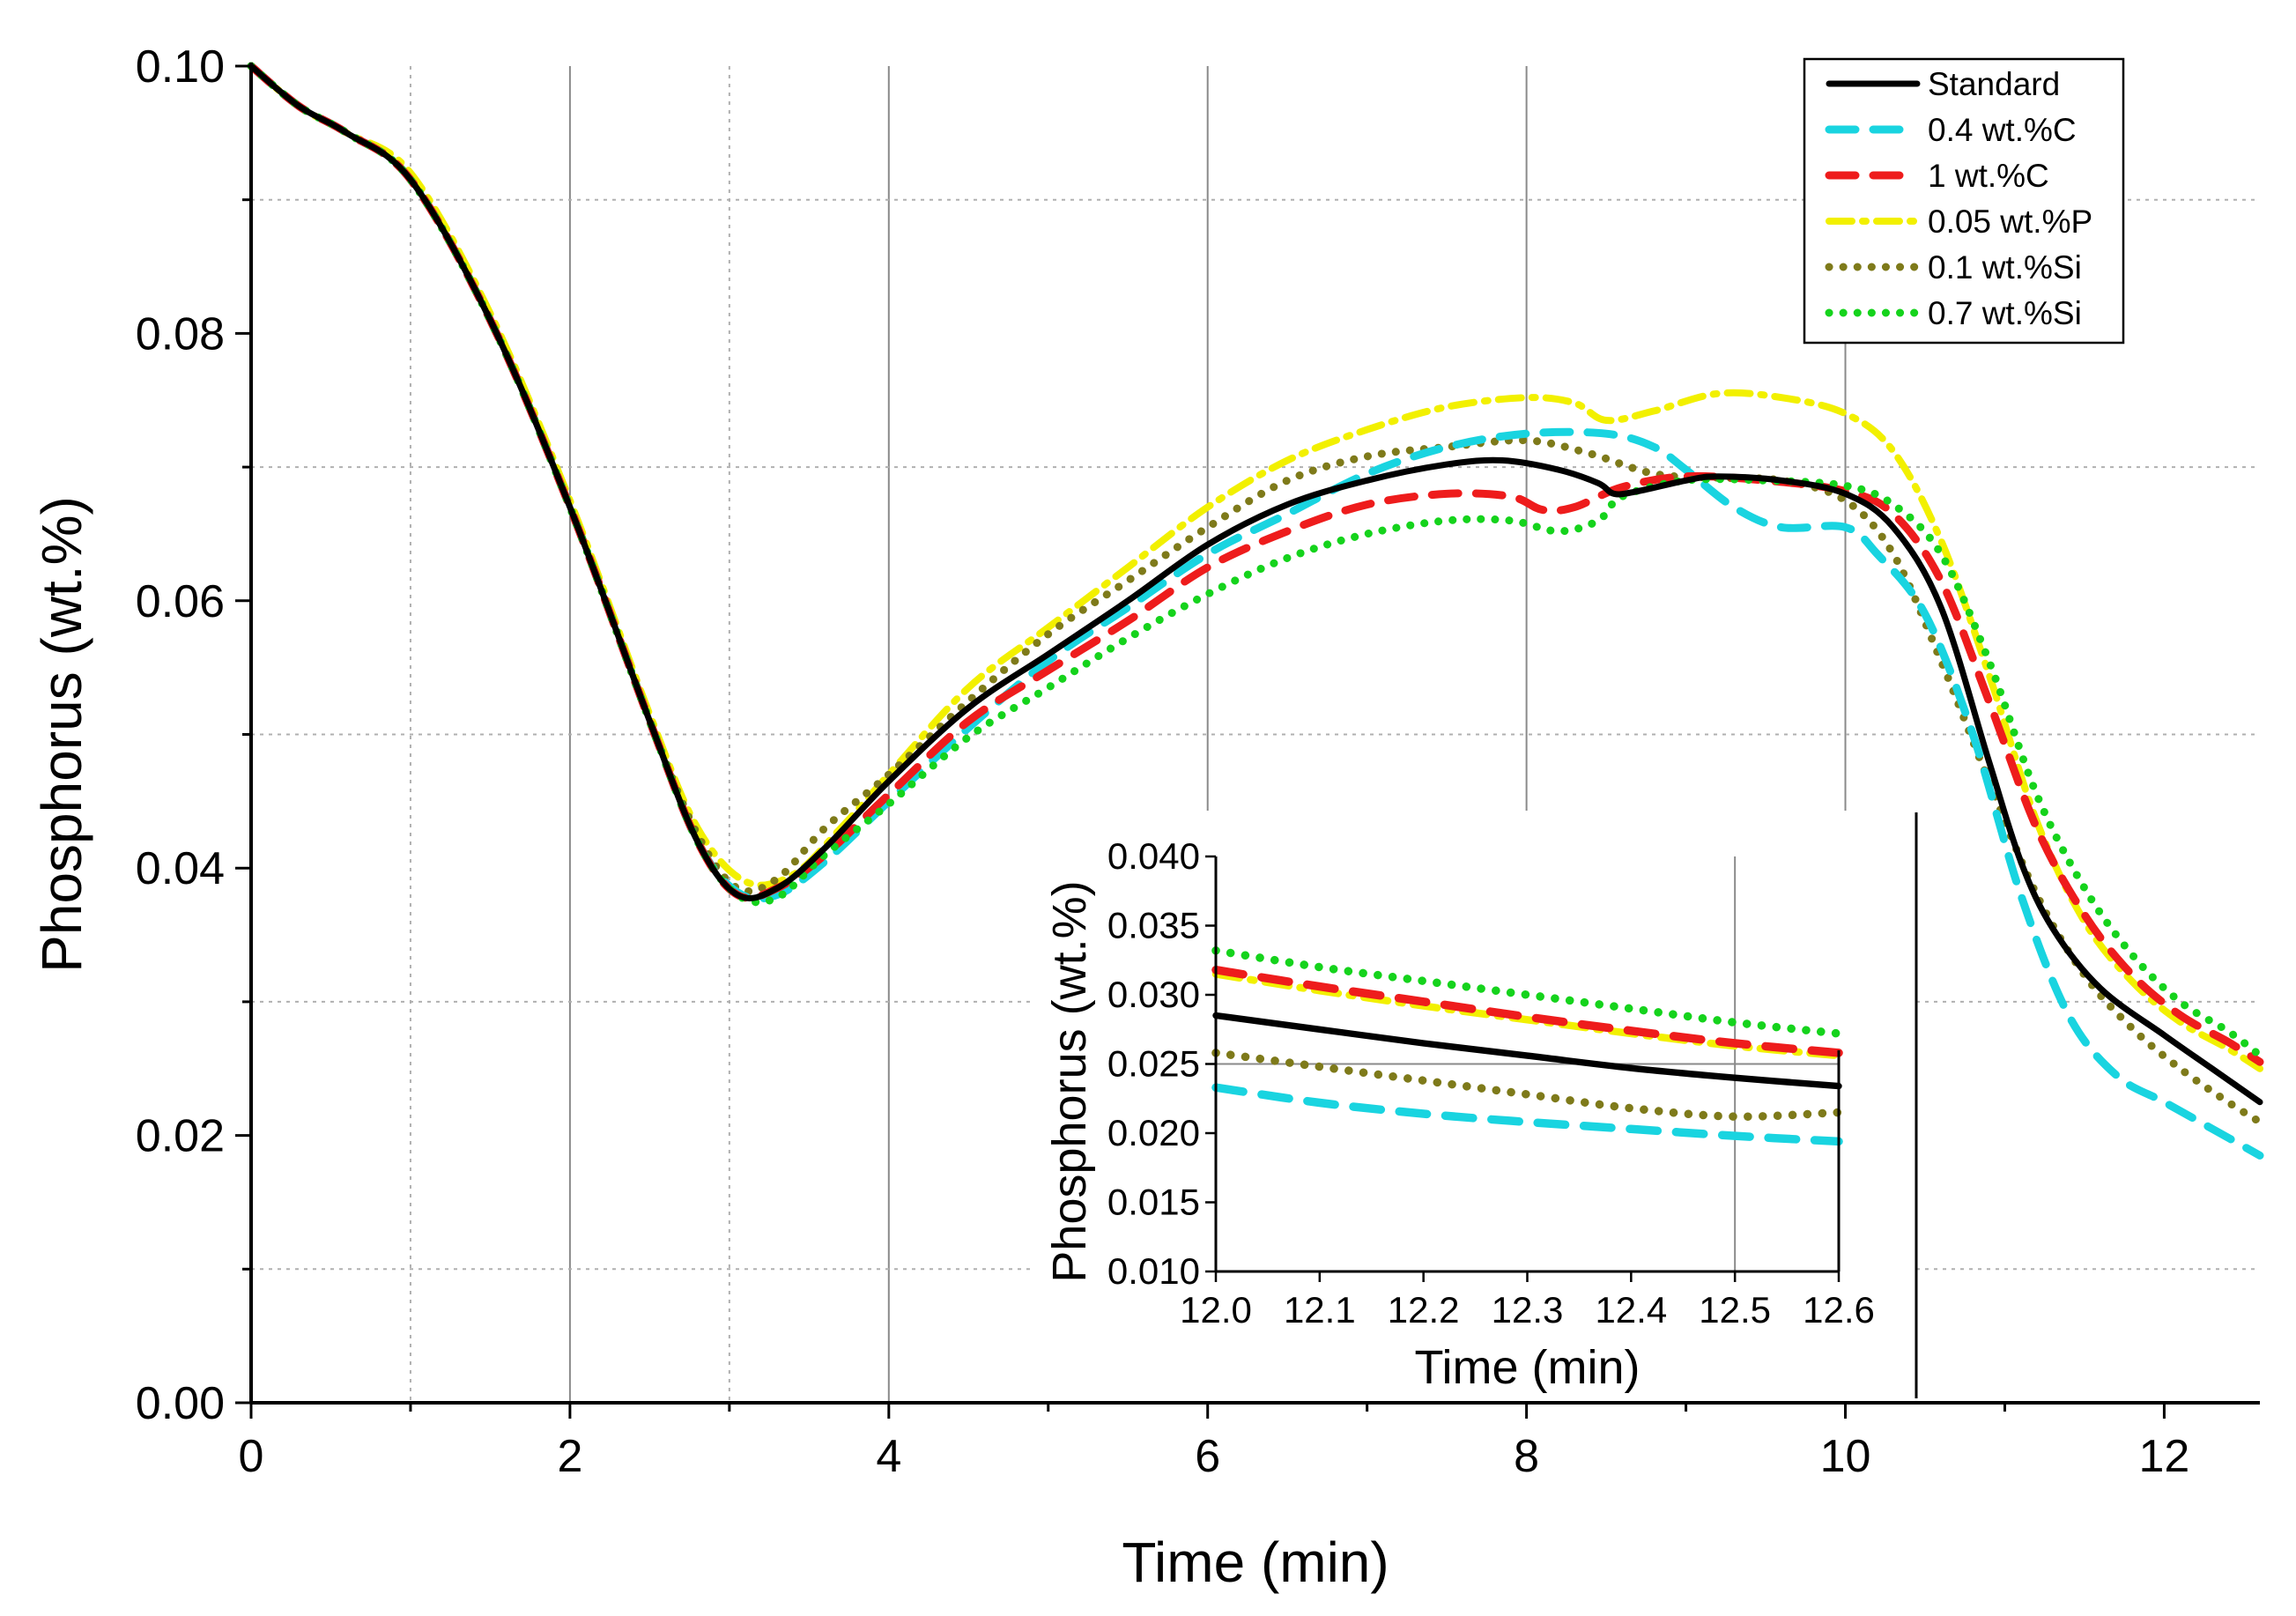  Describe the element at coordinates (180, 67) in the screenshot. I see `y-tick-label-5: 0.10` at that location.